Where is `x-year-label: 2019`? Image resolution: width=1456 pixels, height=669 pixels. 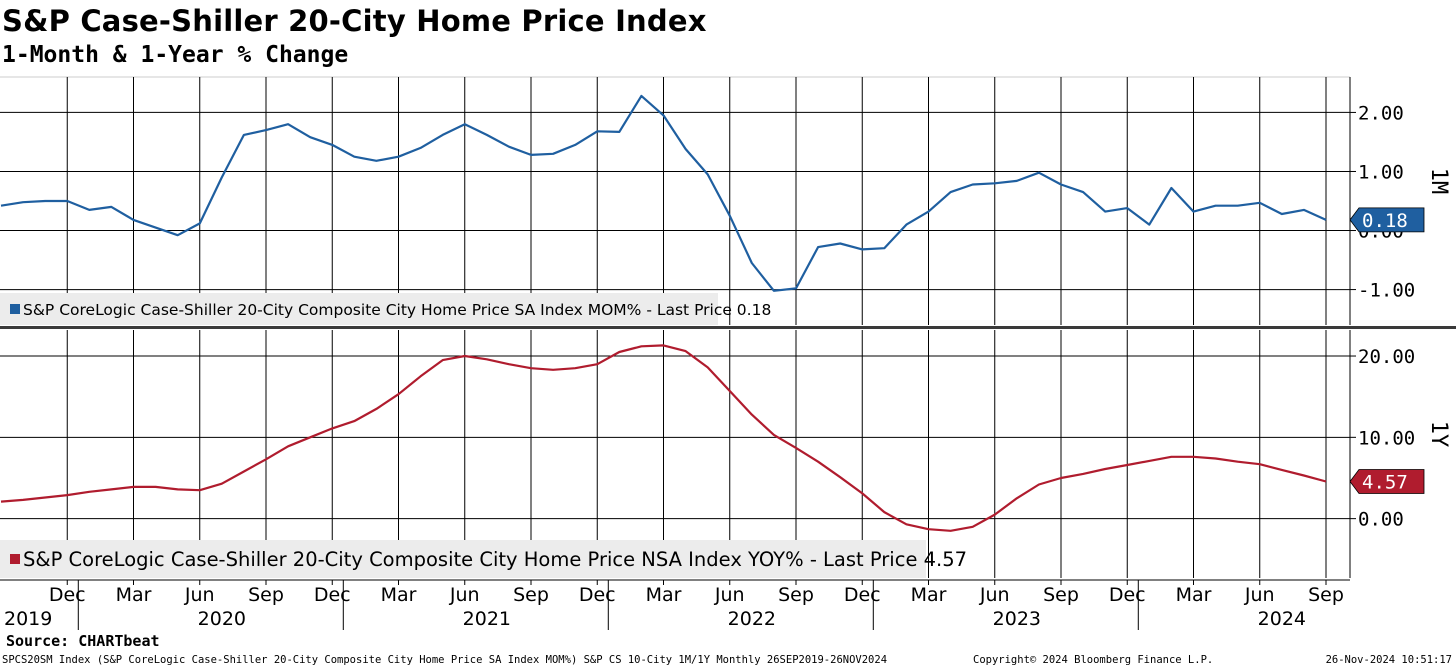
x-year-label: 2019 is located at coordinates (28, 619).